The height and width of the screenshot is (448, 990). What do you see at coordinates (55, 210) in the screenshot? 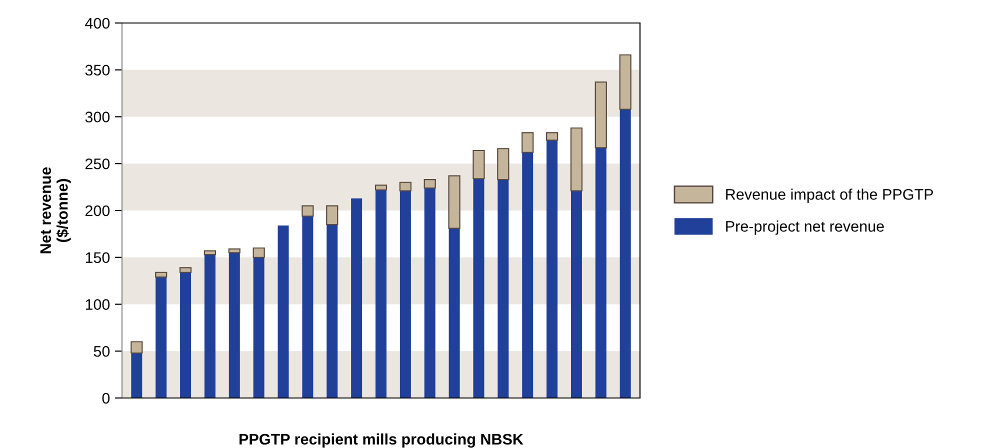
I see `y-axis-title: Net revenue ($/tonne)` at bounding box center [55, 210].